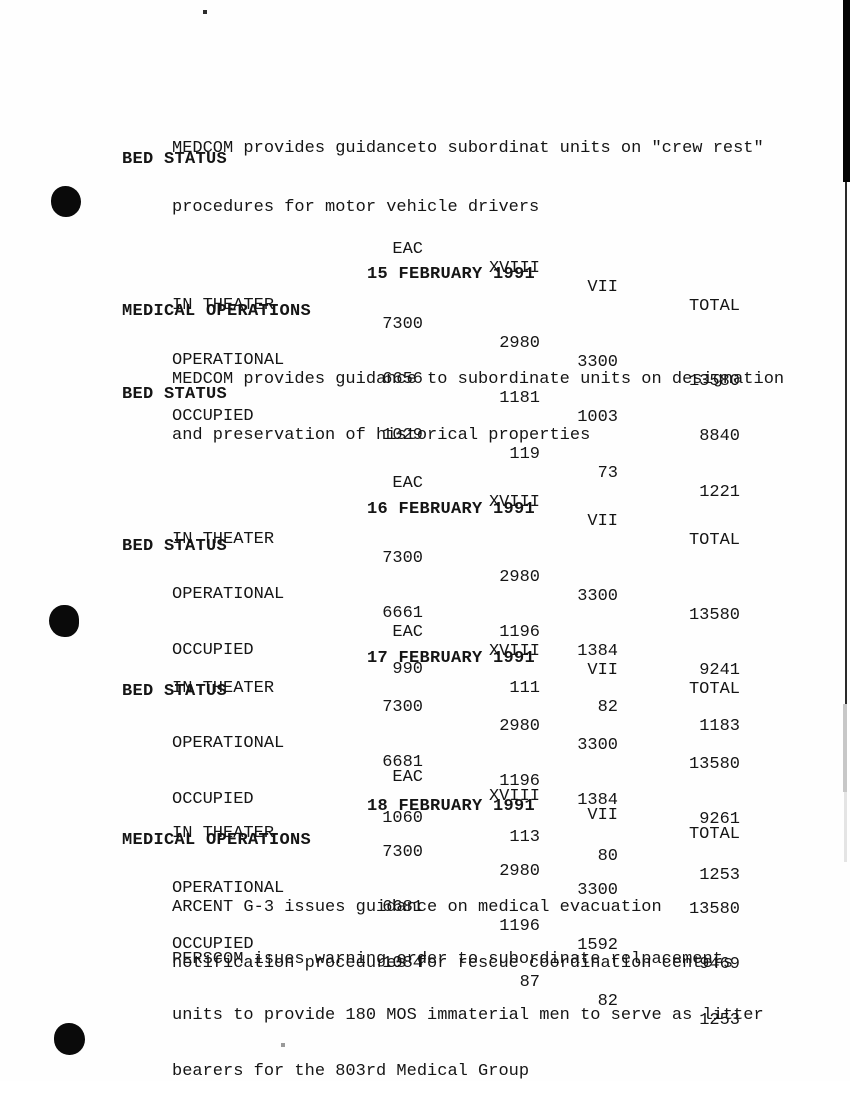 The height and width of the screenshot is (1119, 850). I want to click on table-cell: 6661, so click(402, 613).